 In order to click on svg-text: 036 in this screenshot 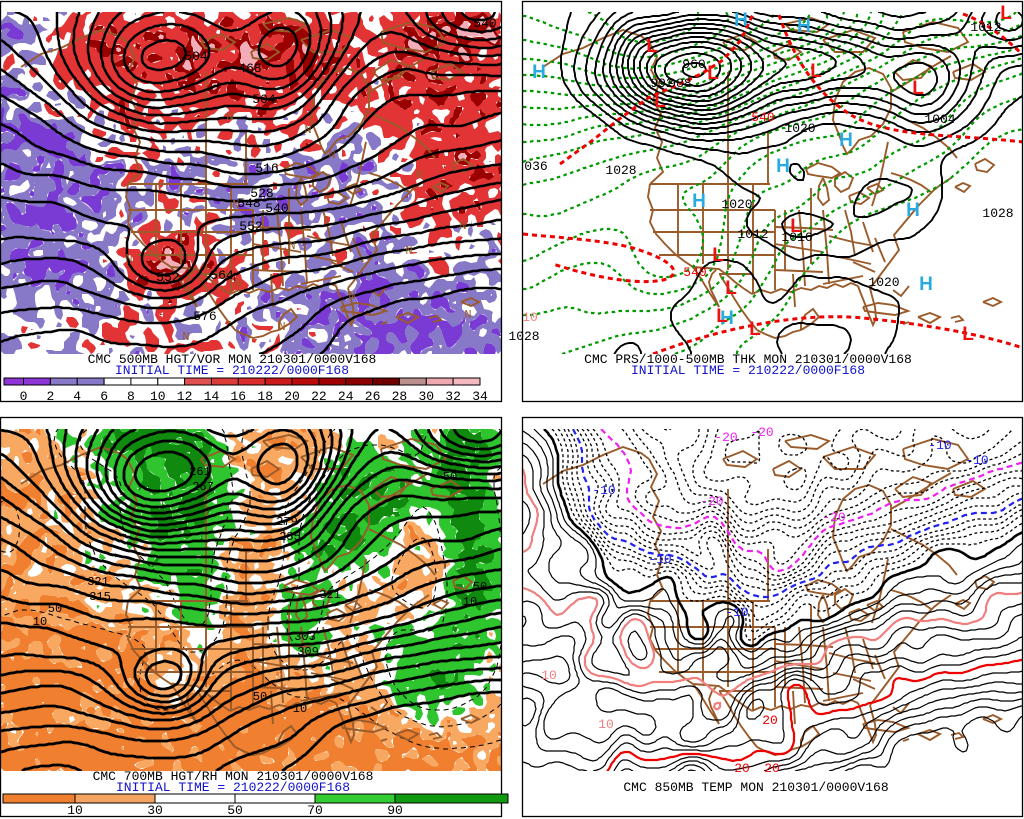, I will do `click(535, 166)`.